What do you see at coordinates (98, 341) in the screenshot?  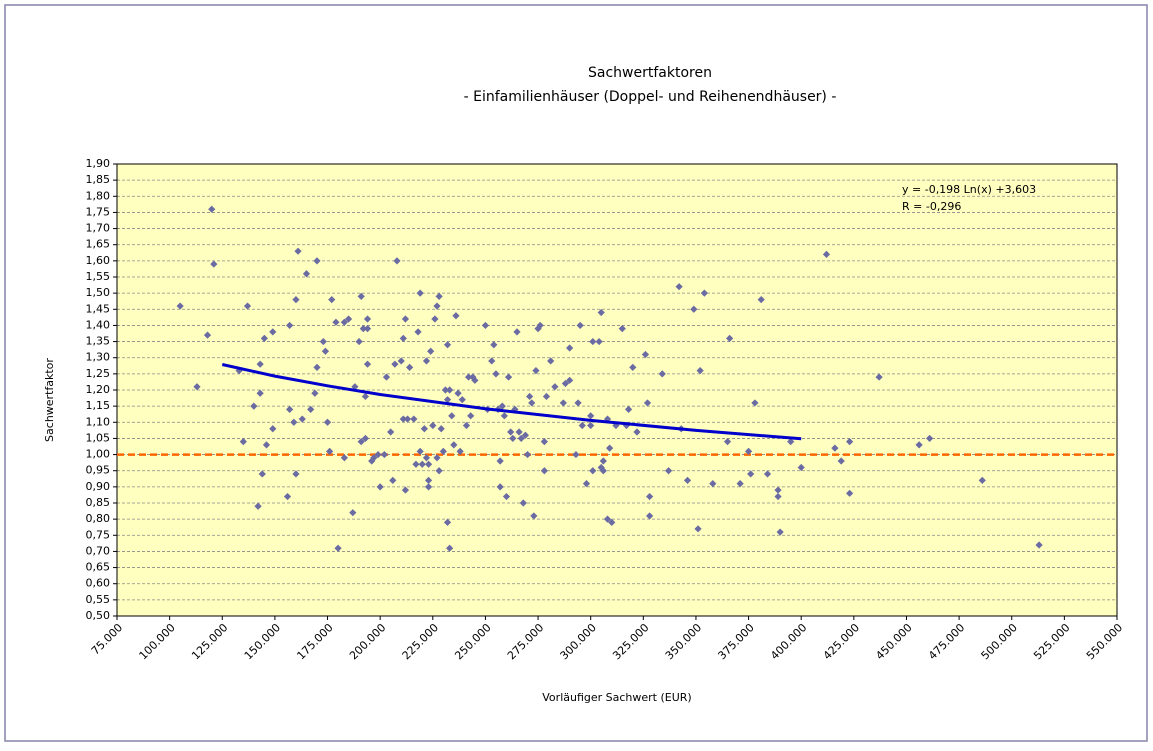 I see `y-tick-label: 1,35` at bounding box center [98, 341].